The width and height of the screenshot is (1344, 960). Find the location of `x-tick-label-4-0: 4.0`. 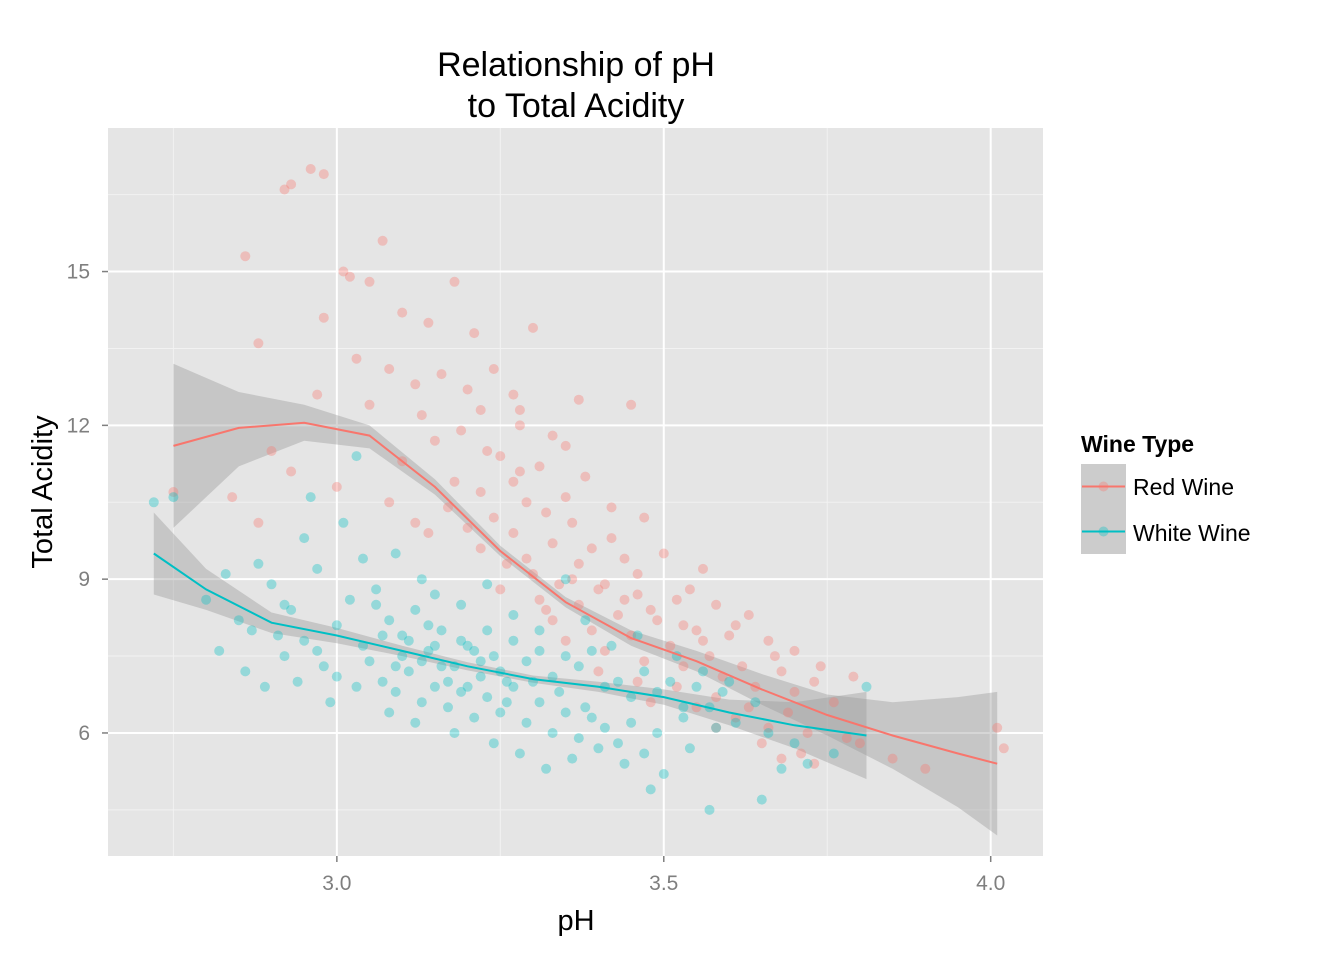

x-tick-label-4-0: 4.0 is located at coordinates (990, 883).